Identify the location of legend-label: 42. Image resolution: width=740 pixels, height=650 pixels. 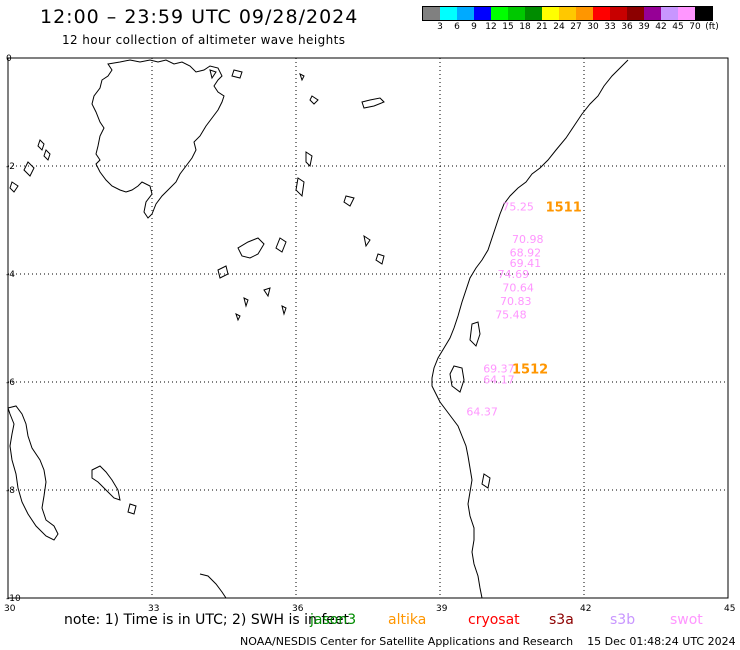
(661, 27).